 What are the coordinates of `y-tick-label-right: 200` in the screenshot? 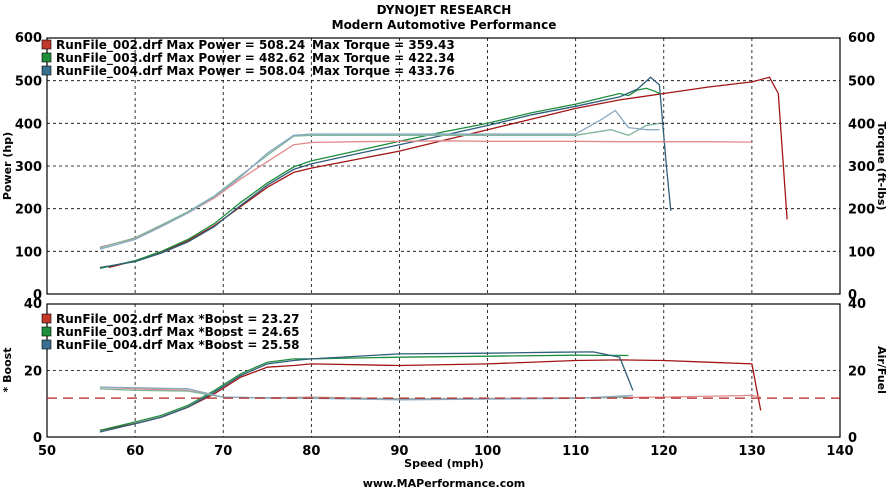 It's located at (861, 210).